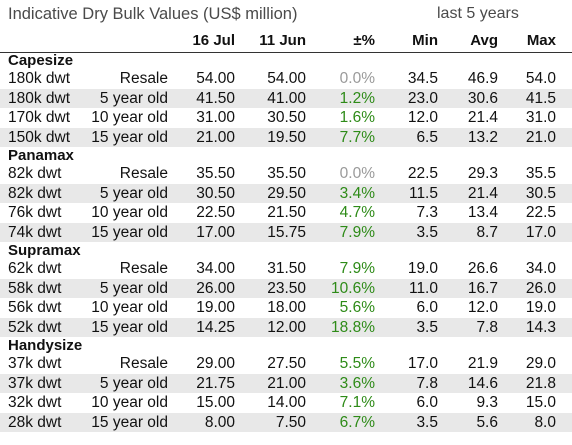 This screenshot has width=572, height=445. Describe the element at coordinates (540, 137) in the screenshot. I see `max-value-cell: 21.0` at that location.